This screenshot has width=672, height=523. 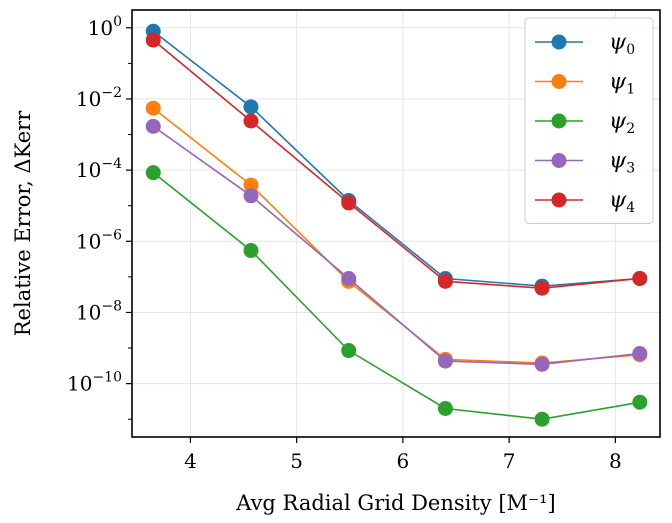 I want to click on legend-item: ψ3, so click(x=585, y=163).